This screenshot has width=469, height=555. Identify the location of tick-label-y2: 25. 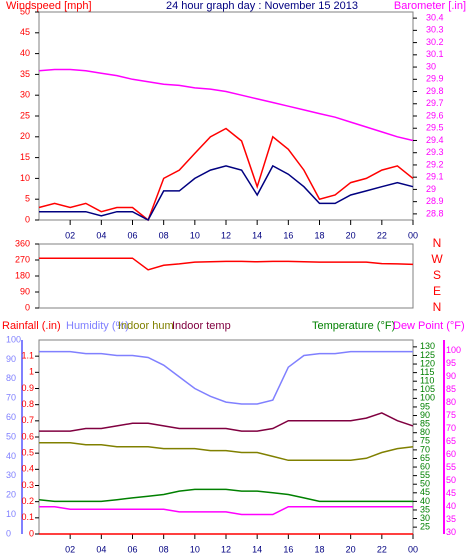
(425, 527).